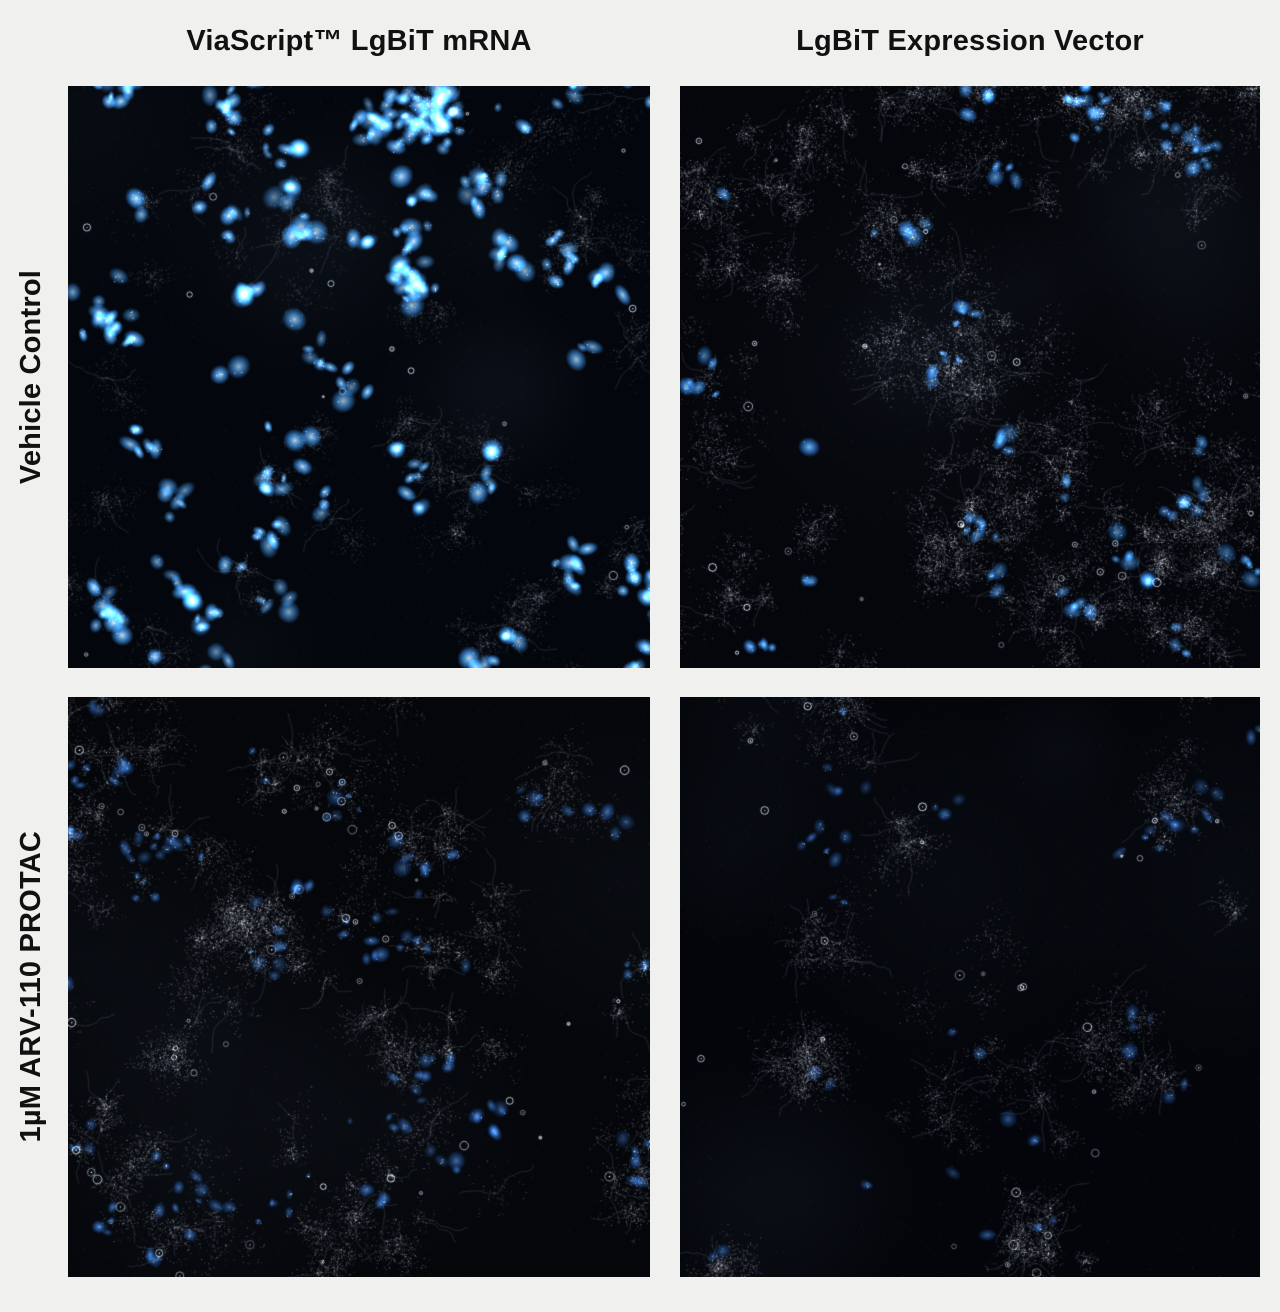  I want to click on row-label-arv110-protac: 1µM ARV-110 PROTAC, so click(31, 987).